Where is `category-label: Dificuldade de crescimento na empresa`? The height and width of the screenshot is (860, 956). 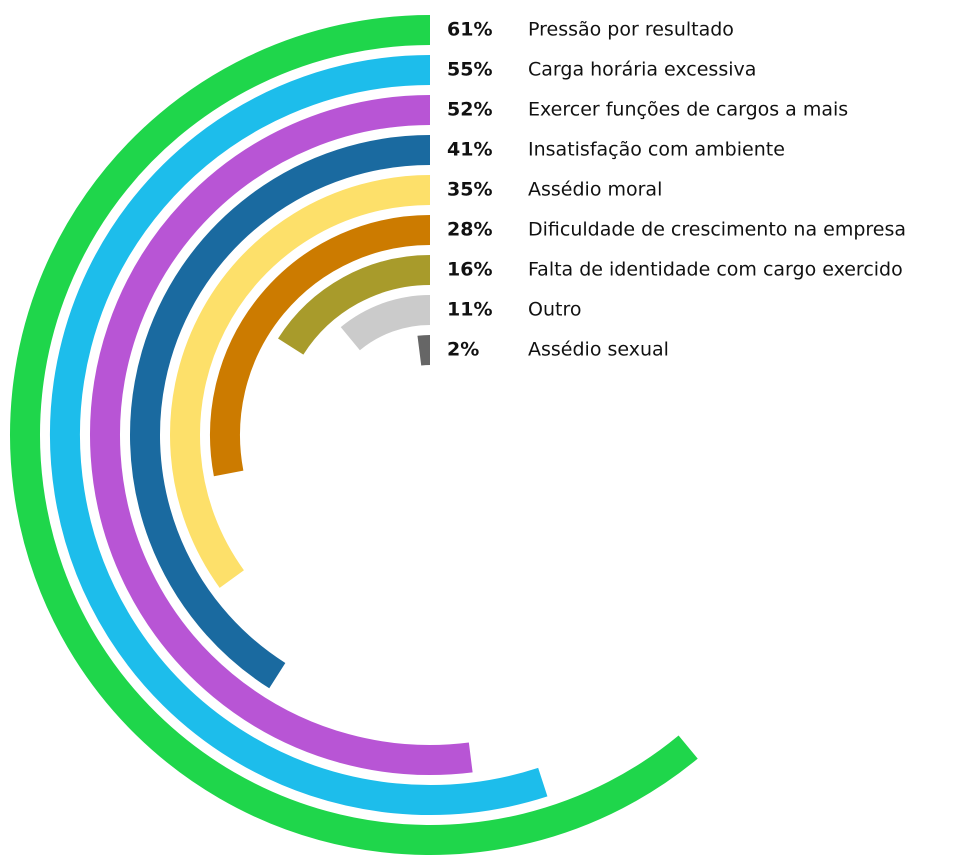
category-label: Dificuldade de crescimento na empresa is located at coordinates (717, 230).